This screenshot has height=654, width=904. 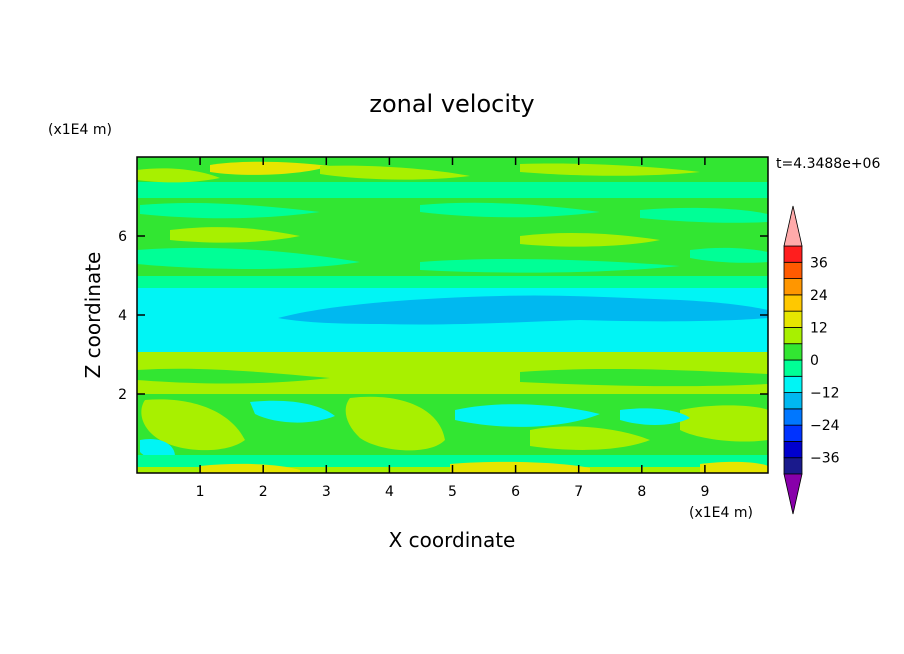 I want to click on patch-bottom-lime, so click(x=454, y=423).